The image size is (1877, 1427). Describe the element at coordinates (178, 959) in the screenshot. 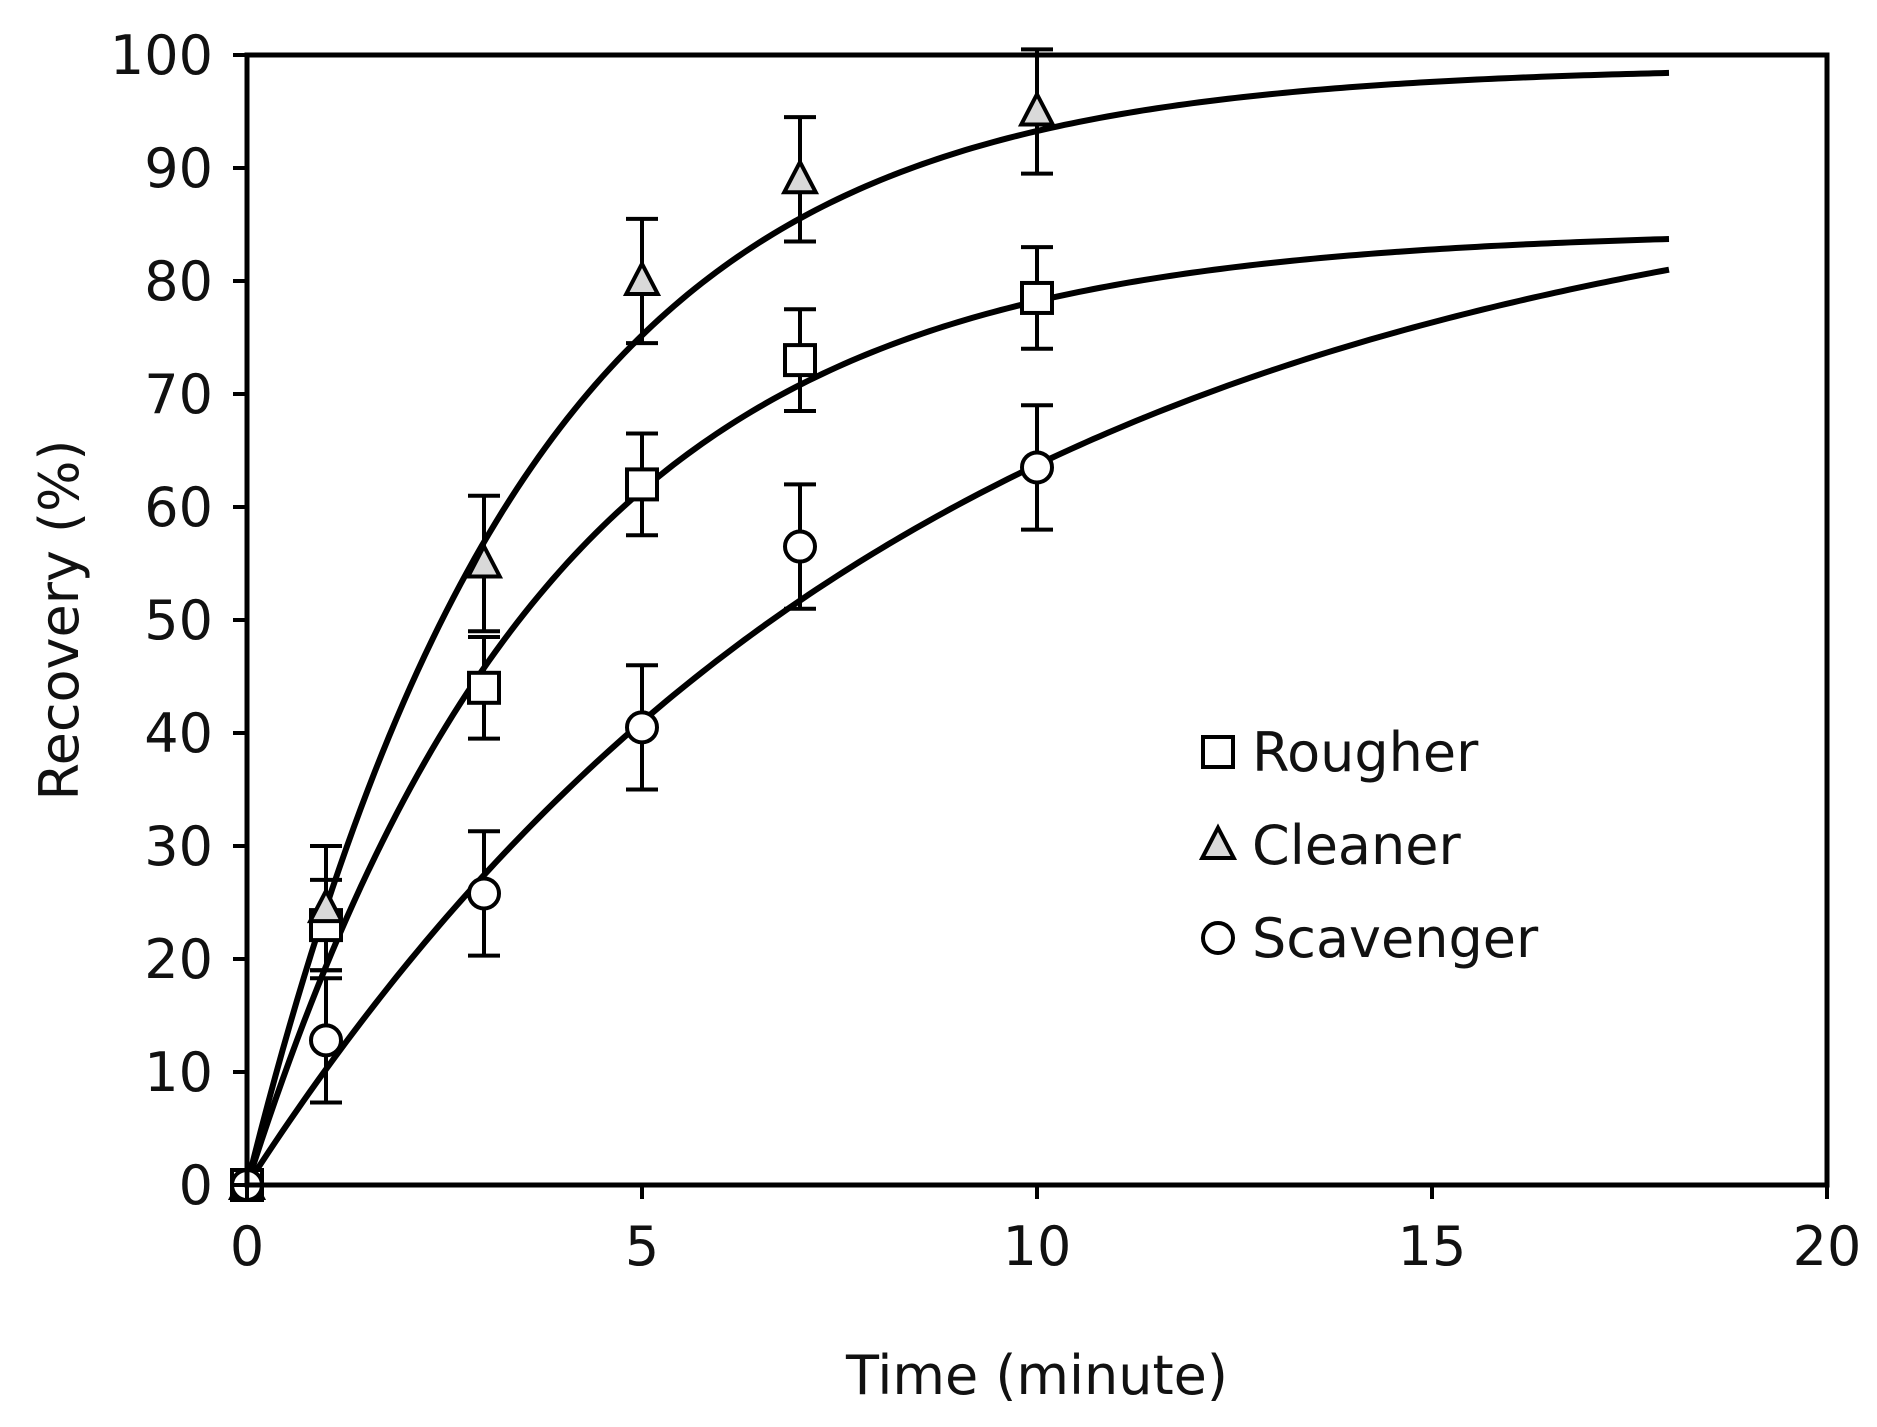

I see `y-tick-label: 20` at that location.